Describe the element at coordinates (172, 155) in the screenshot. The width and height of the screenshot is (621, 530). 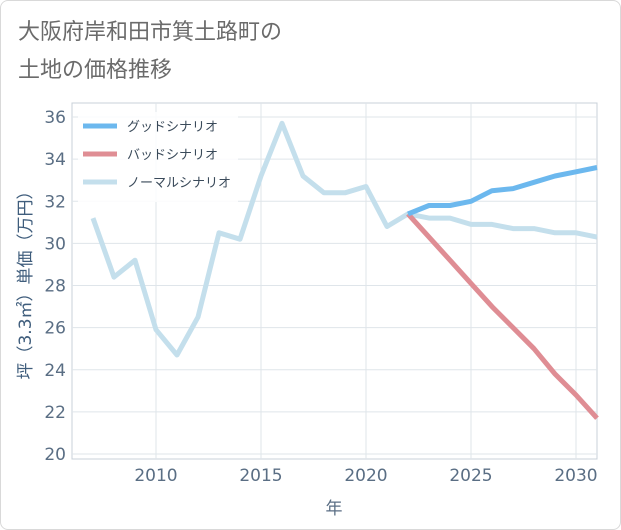
I see `legend-label-1: バッドシナリオ` at that location.